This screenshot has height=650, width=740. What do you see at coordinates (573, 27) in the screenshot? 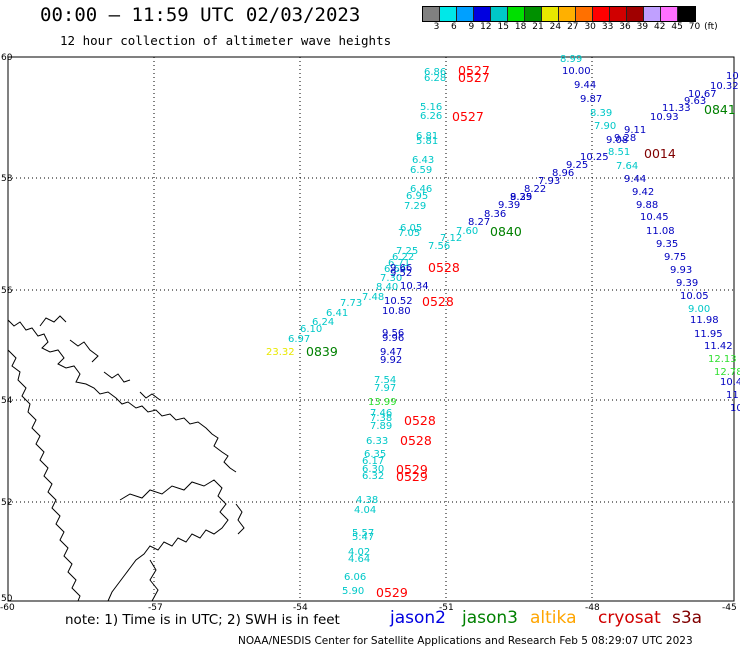
I see `color-scale-label: 27` at bounding box center [573, 27].